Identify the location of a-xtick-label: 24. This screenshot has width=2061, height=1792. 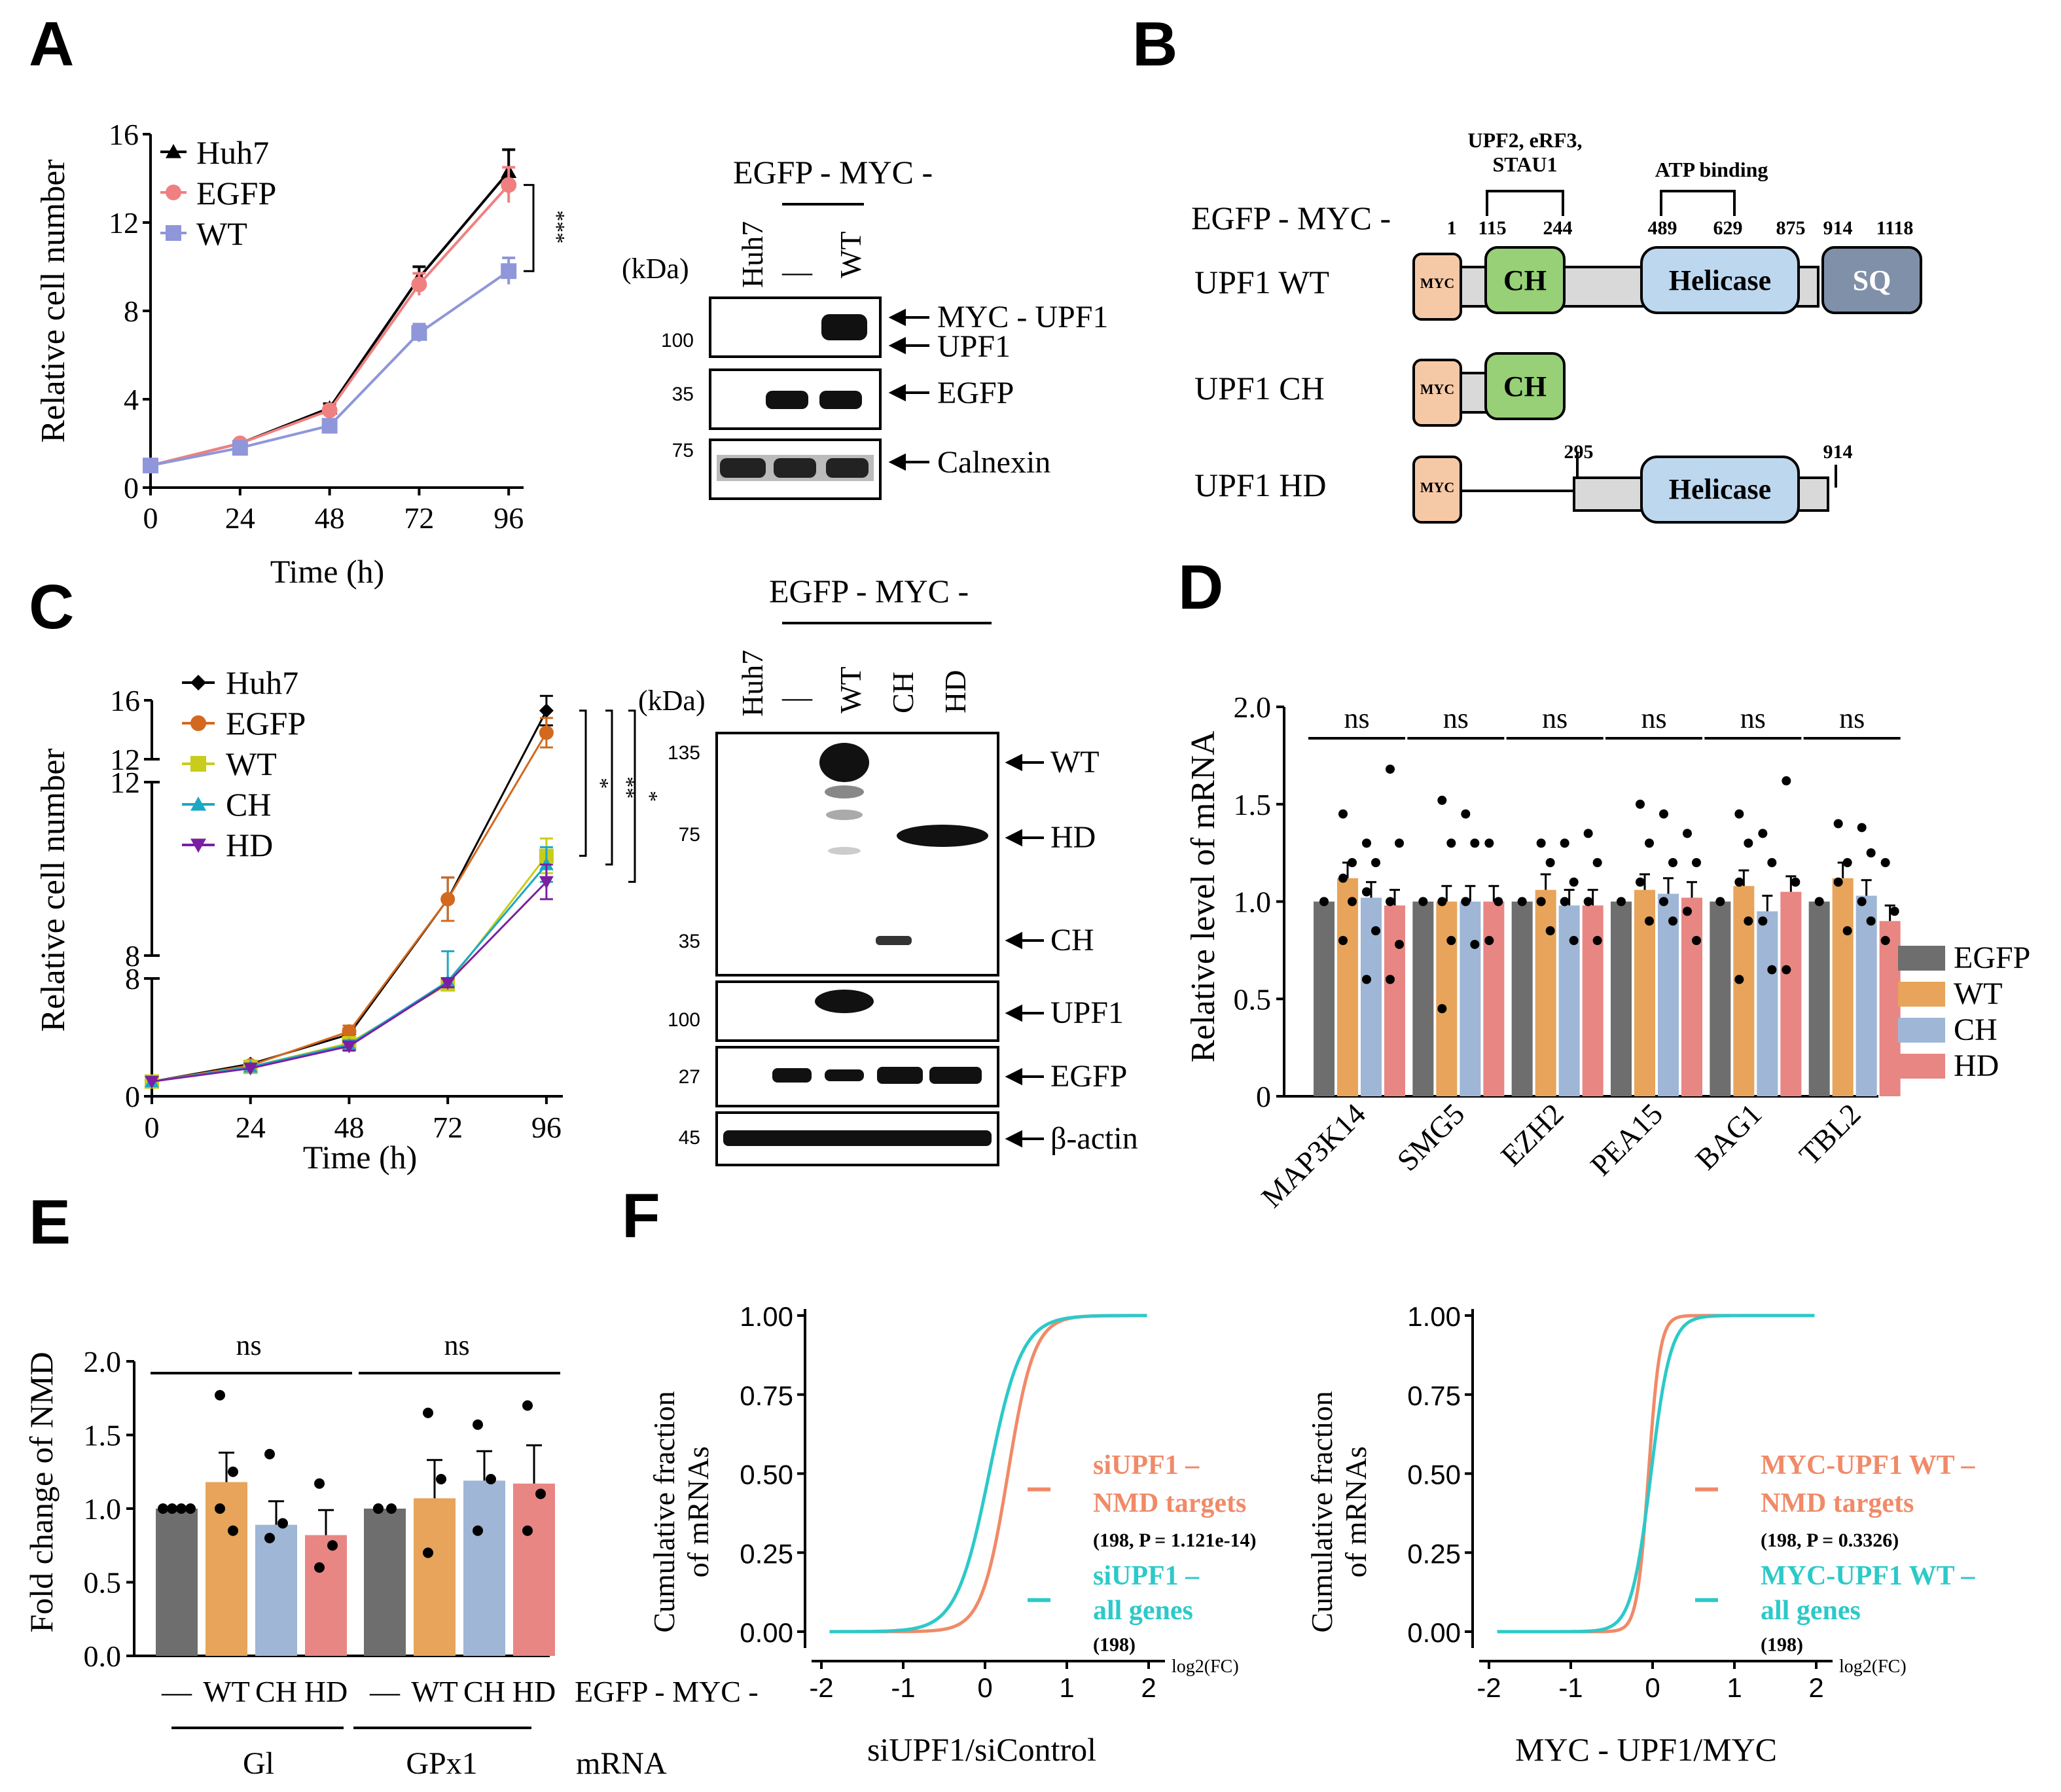
(240, 518).